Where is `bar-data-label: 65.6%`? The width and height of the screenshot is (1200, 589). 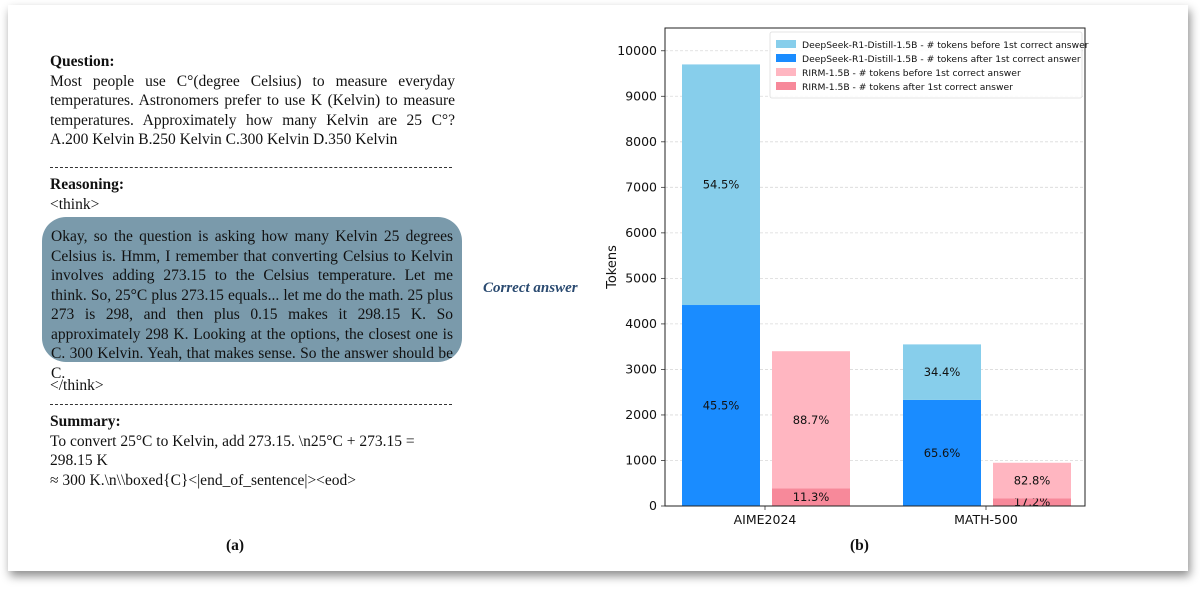 bar-data-label: 65.6% is located at coordinates (942, 453).